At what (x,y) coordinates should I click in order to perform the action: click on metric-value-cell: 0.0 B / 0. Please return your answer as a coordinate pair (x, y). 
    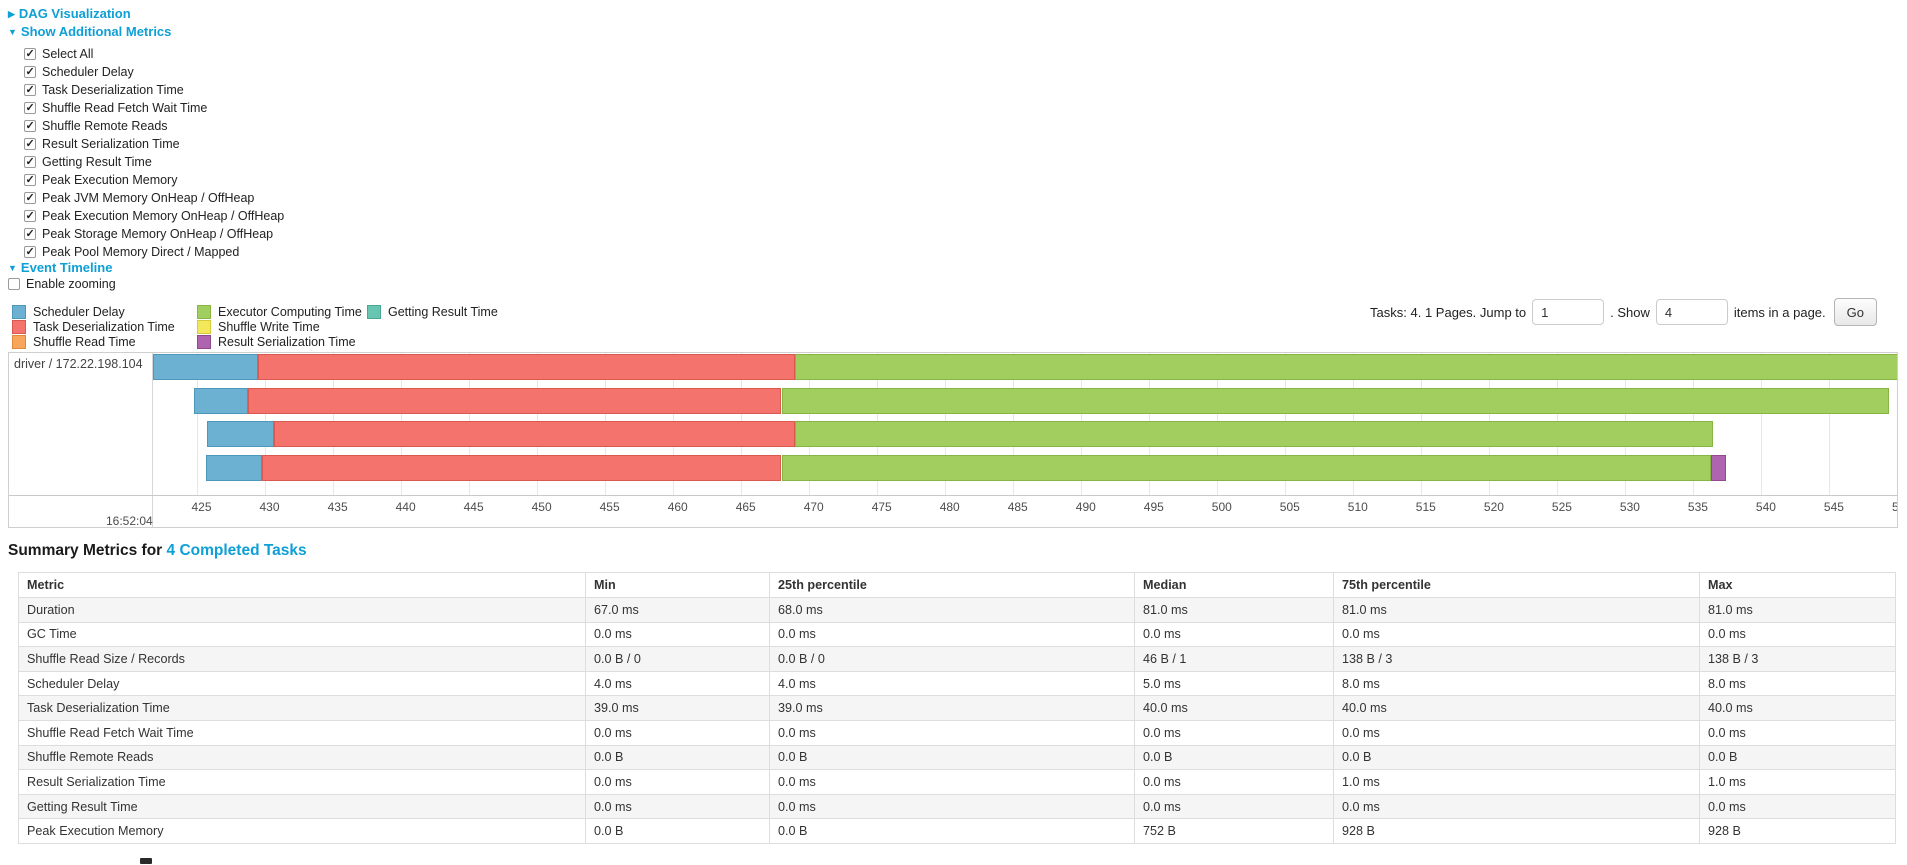
    Looking at the image, I should click on (952, 659).